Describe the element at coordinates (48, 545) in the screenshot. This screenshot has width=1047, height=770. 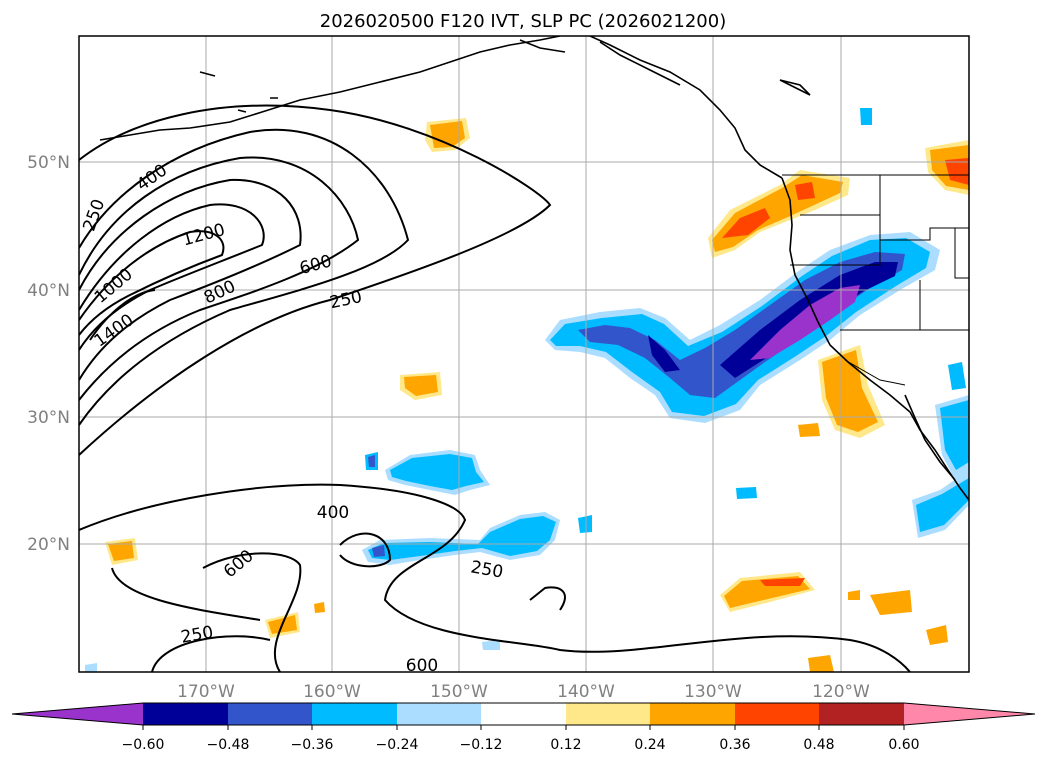
I see `lat-label-20n: 20°N` at that location.